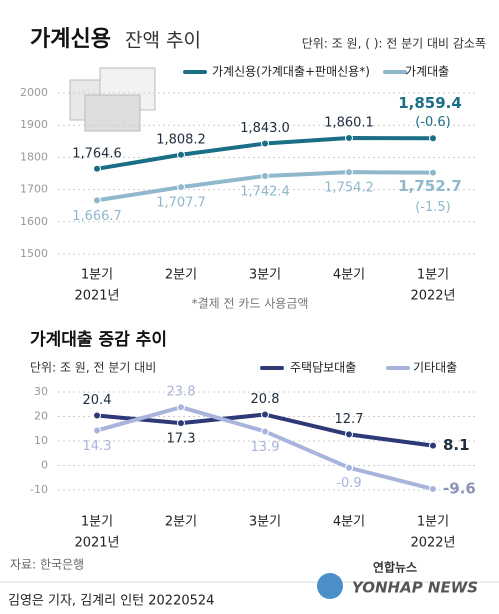 The height and width of the screenshot is (614, 499). I want to click on y-tick-label: -10, so click(39, 489).